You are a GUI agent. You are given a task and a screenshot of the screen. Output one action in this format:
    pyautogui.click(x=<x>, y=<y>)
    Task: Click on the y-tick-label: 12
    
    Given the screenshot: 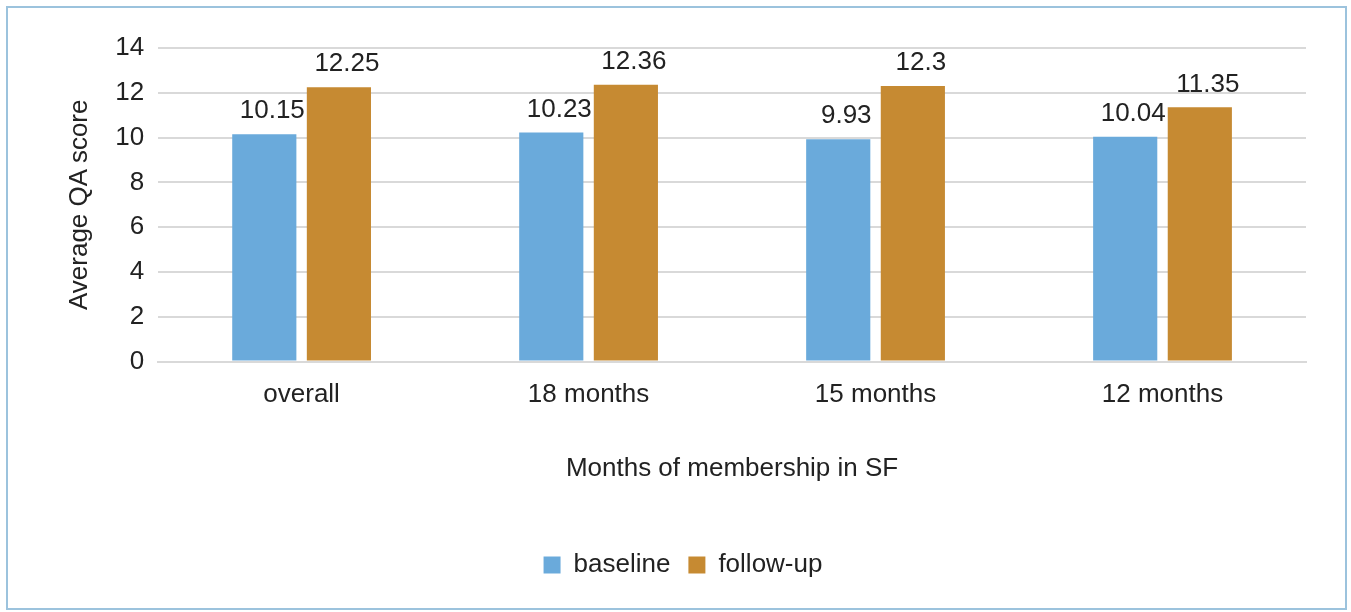 What is the action you would take?
    pyautogui.click(x=130, y=90)
    